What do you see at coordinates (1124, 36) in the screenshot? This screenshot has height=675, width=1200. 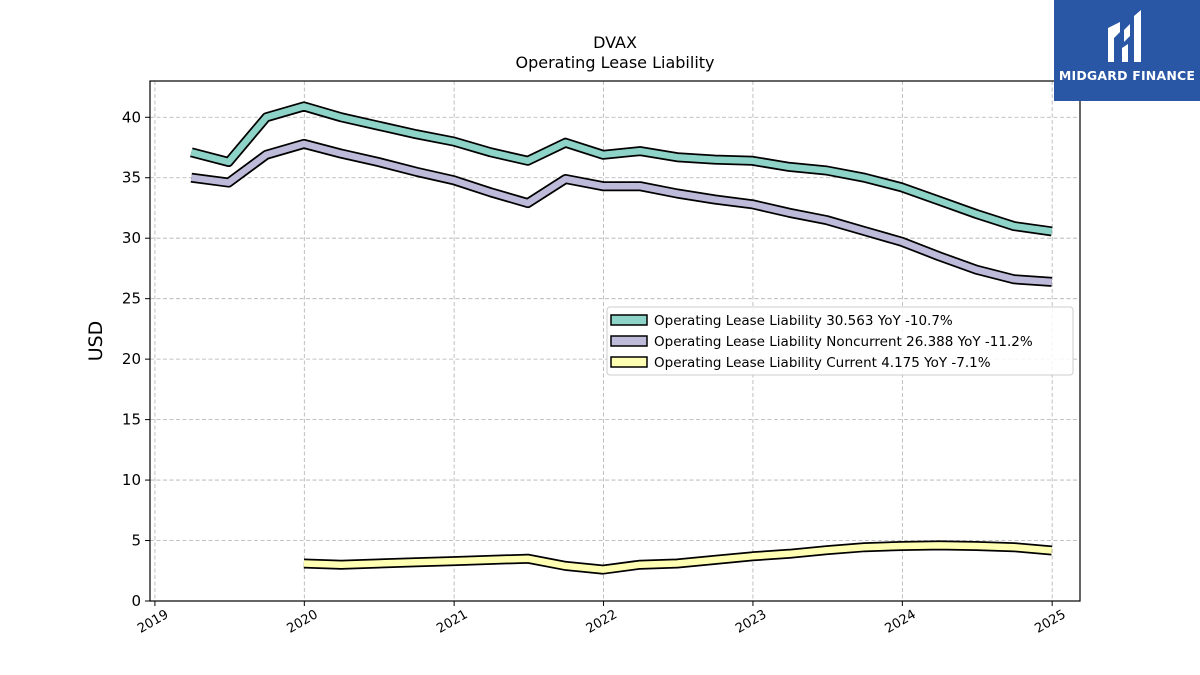 I see `brand-mark-icon` at bounding box center [1124, 36].